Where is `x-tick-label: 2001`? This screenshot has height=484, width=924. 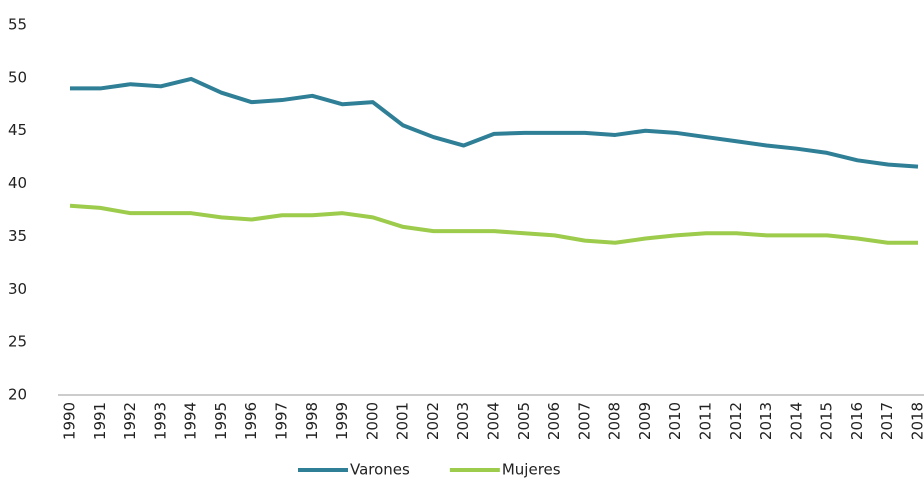
x-tick-label: 2001 is located at coordinates (403, 421).